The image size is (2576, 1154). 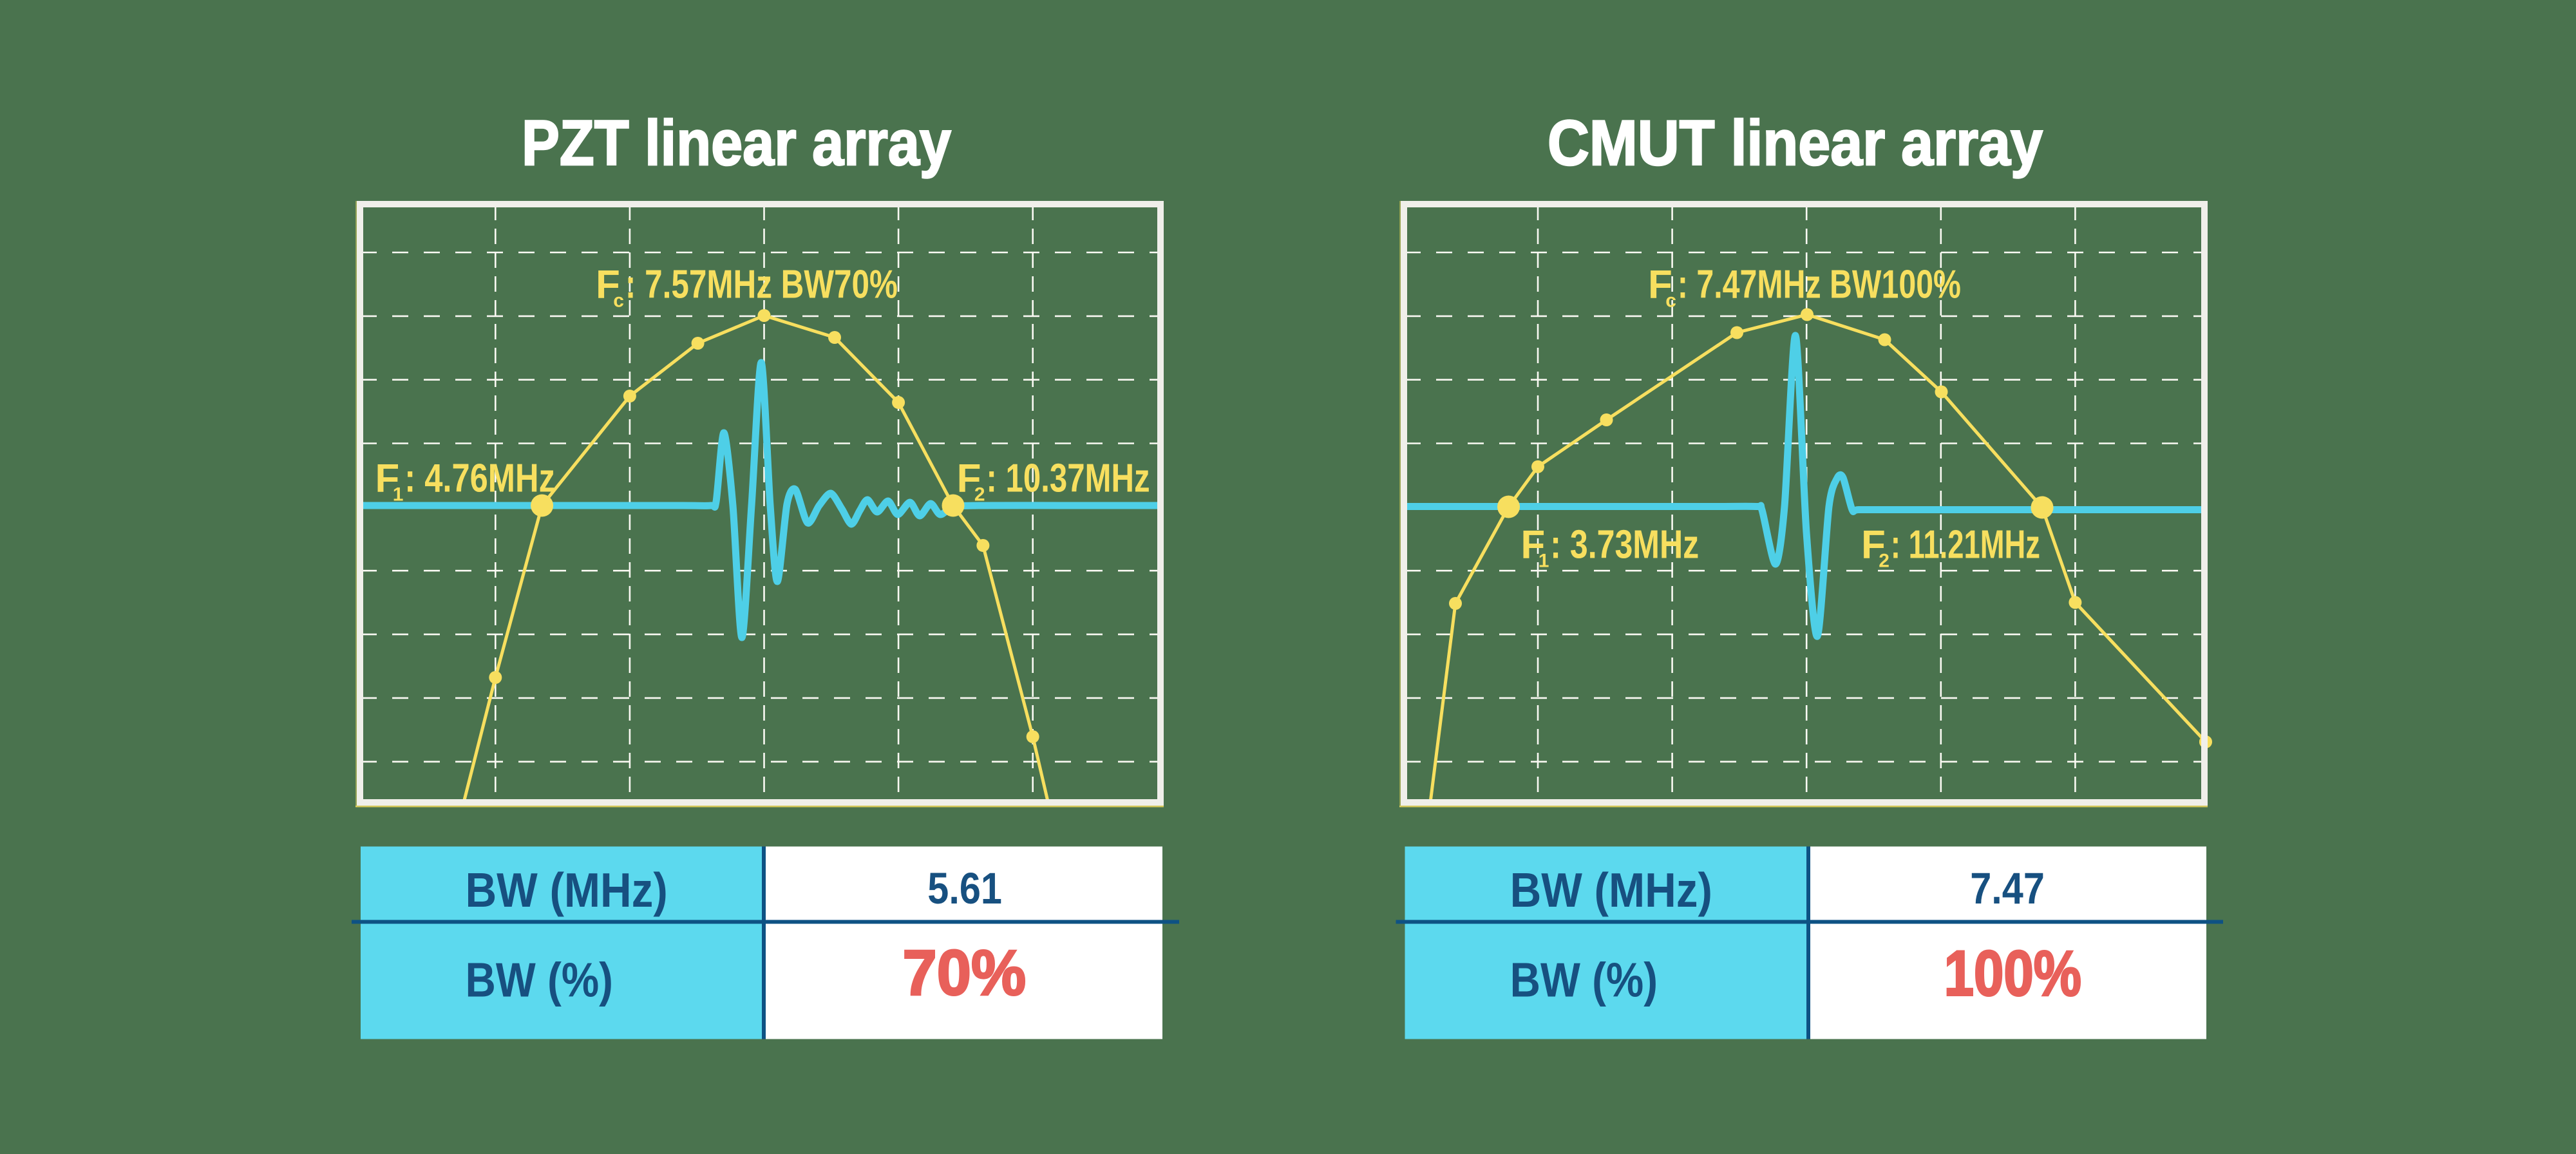 What do you see at coordinates (965, 889) in the screenshot?
I see `svg-text: 5.61` at bounding box center [965, 889].